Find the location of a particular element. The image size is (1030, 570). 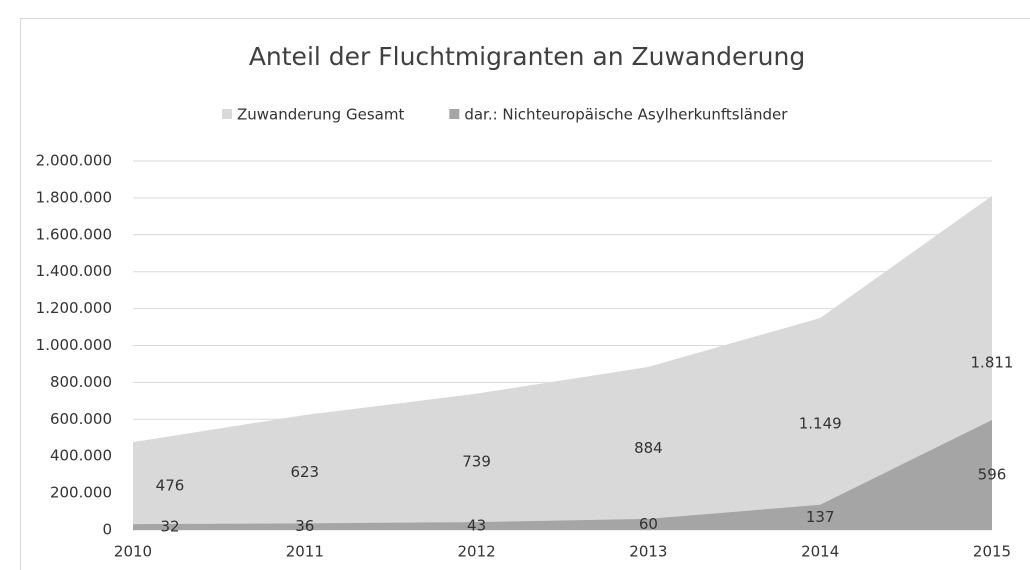

data-label: 623 is located at coordinates (304, 472).